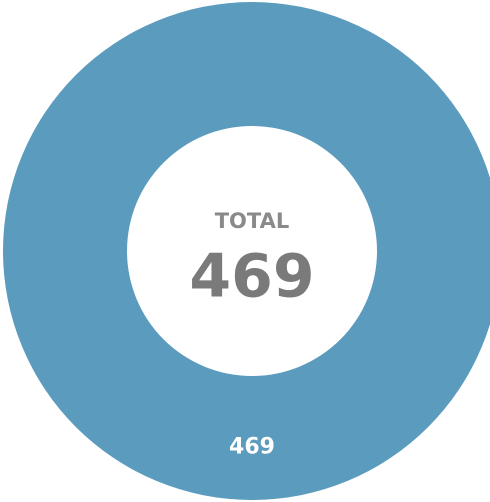 Image resolution: width=490 pixels, height=502 pixels. I want to click on center-label: TOTAL, so click(252, 221).